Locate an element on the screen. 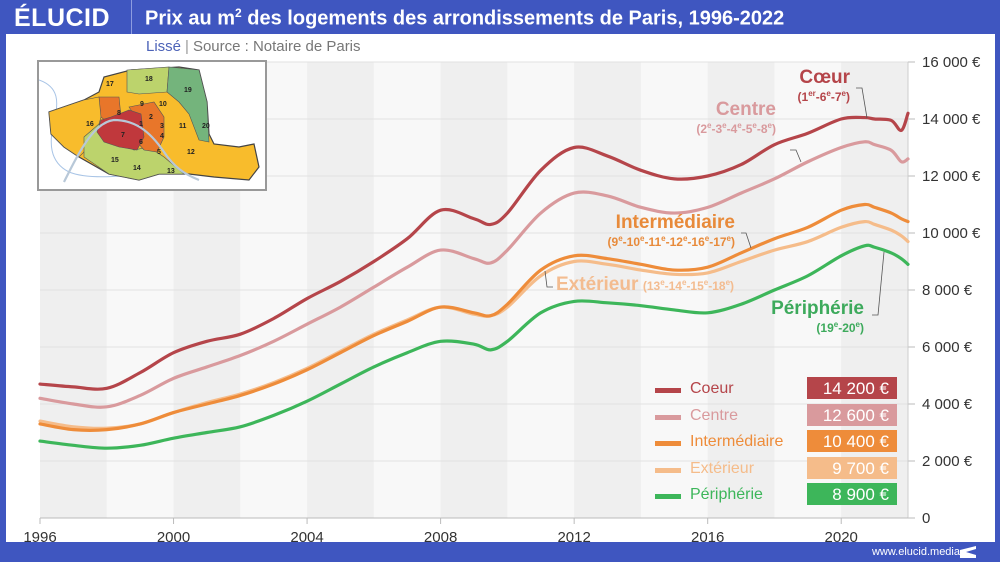  annotation-coeur: Cœur (1er-6e-7e) is located at coordinates (824, 85).